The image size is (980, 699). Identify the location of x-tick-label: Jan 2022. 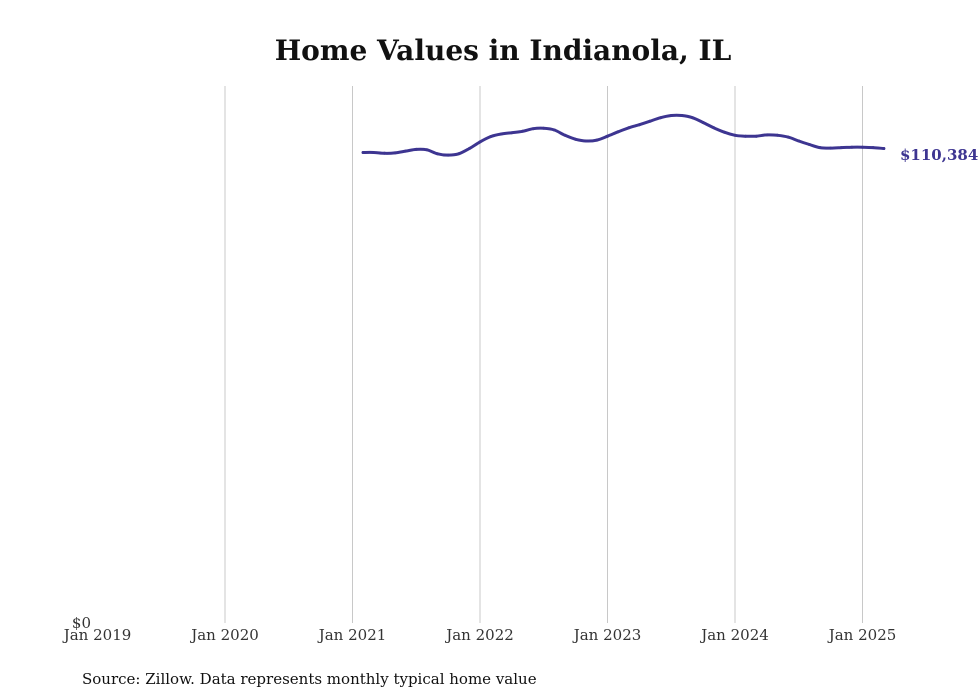
(479, 635).